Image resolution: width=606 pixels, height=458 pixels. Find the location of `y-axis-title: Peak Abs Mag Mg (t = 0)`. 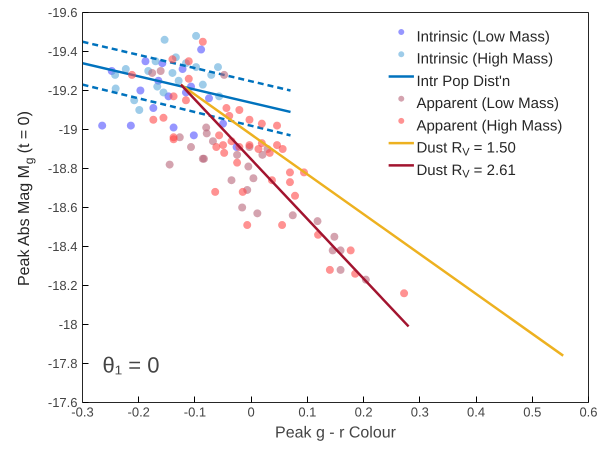

y-axis-title: Peak Abs Mag Mg (t = 0) is located at coordinates (26, 198).